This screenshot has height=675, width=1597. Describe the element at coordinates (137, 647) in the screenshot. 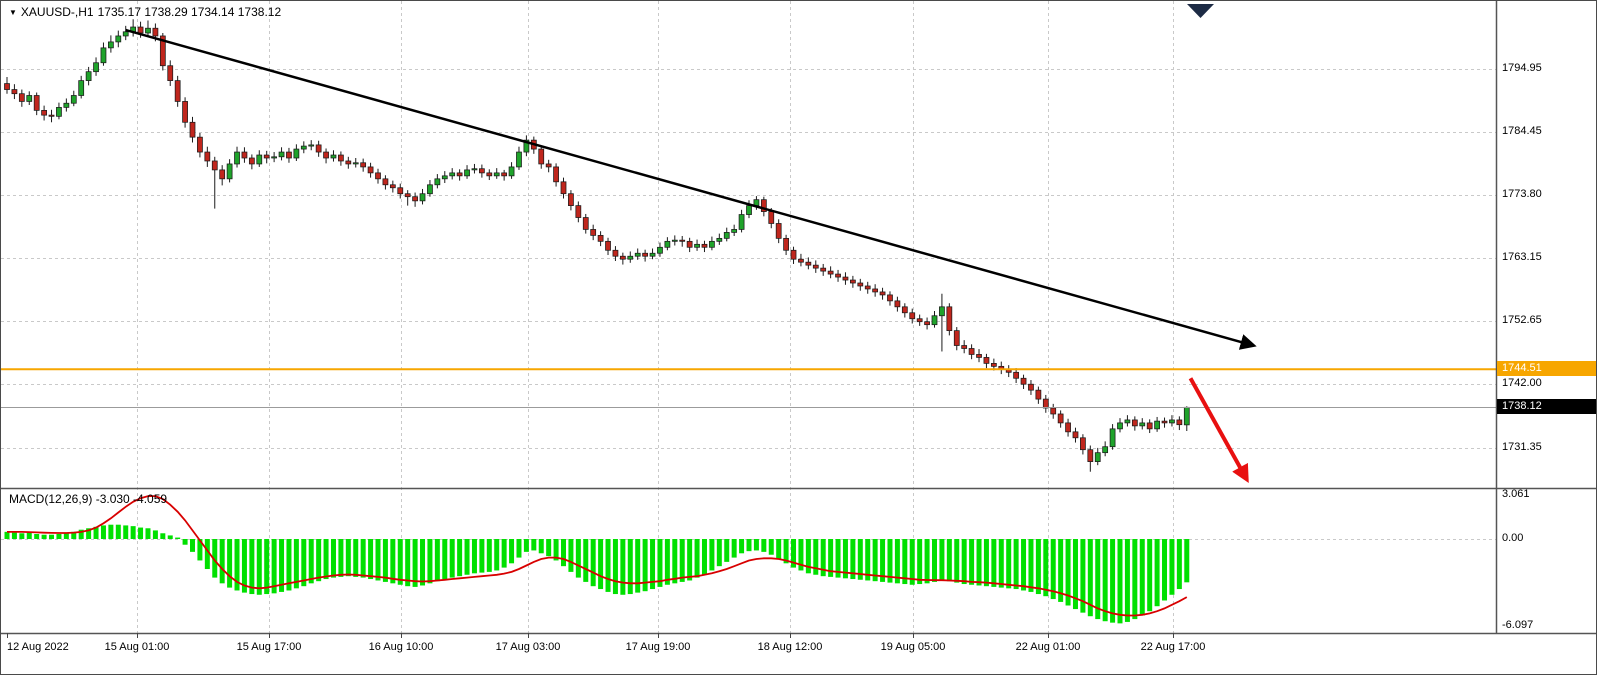

I see `time-axis-label: 15 Aug 01:00` at that location.